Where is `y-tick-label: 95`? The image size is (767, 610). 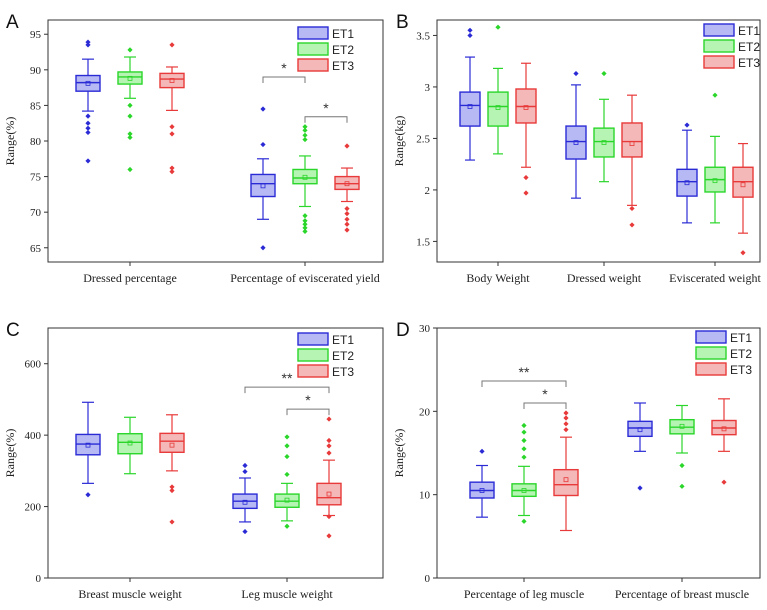 y-tick-label: 95 is located at coordinates (36, 35).